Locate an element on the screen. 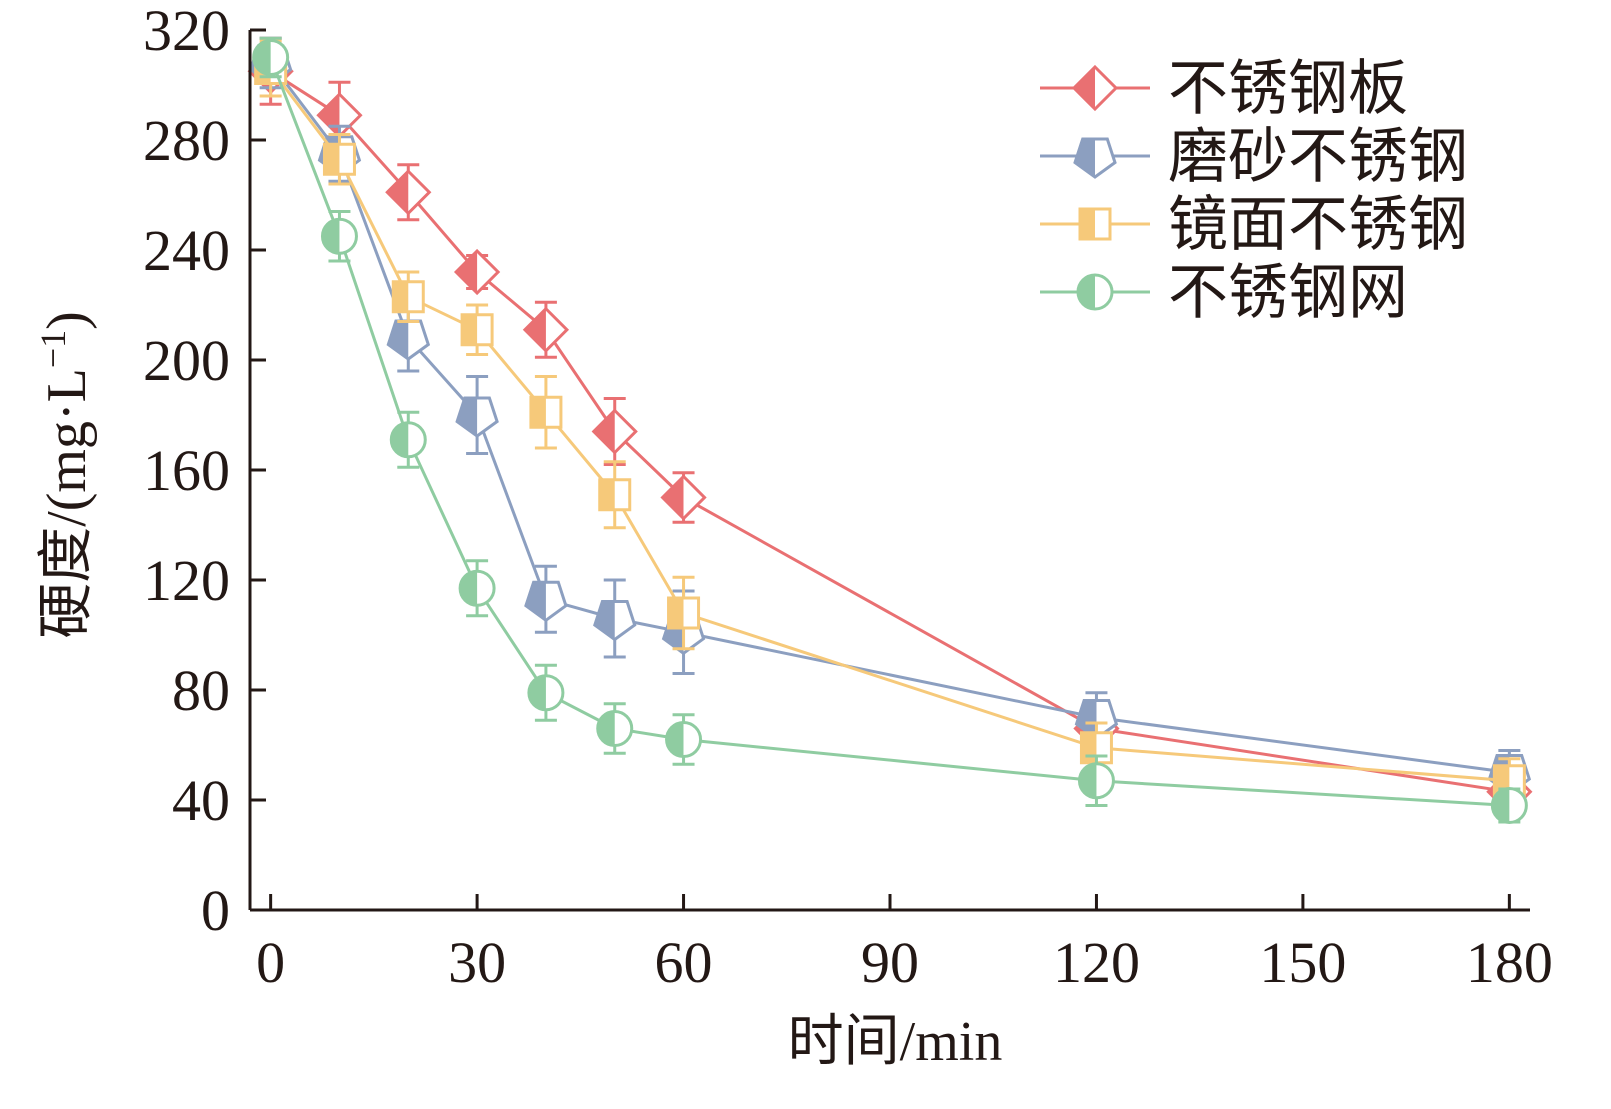 This screenshot has width=1611, height=1109. y-tick-label: 160 is located at coordinates (186, 470).